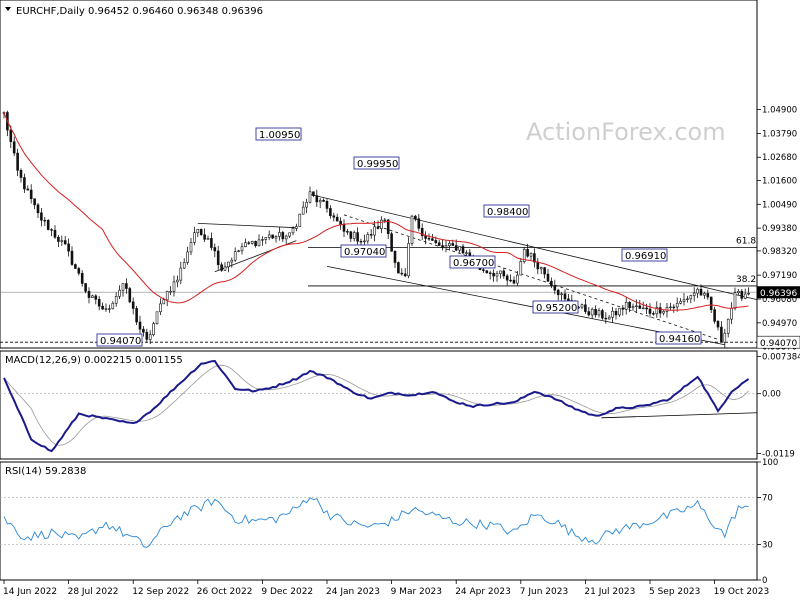 The height and width of the screenshot is (600, 800). What do you see at coordinates (506, 211) in the screenshot?
I see `price-label: 0.98400` at bounding box center [506, 211].